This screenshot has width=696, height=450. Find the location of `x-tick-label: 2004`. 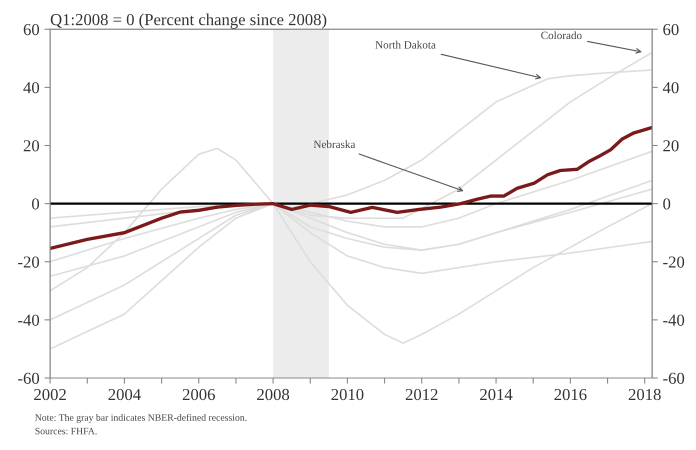

x-tick-label: 2004 is located at coordinates (124, 394).